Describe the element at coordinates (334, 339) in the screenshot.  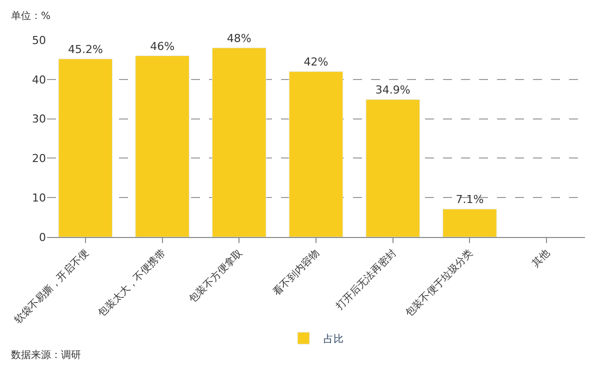
I see `legend-label: 占比` at that location.